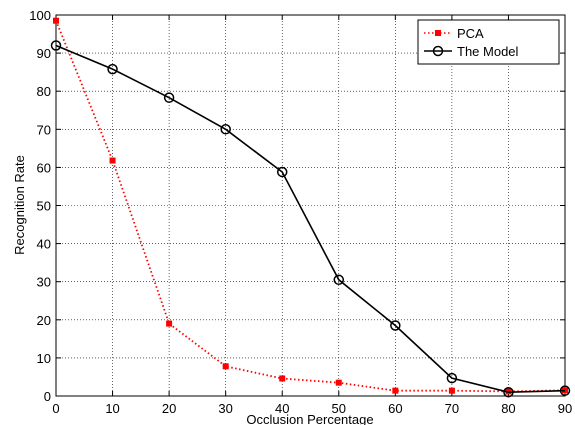 This screenshot has height=425, width=575. What do you see at coordinates (112, 408) in the screenshot?
I see `x-tick-label: 10` at bounding box center [112, 408].